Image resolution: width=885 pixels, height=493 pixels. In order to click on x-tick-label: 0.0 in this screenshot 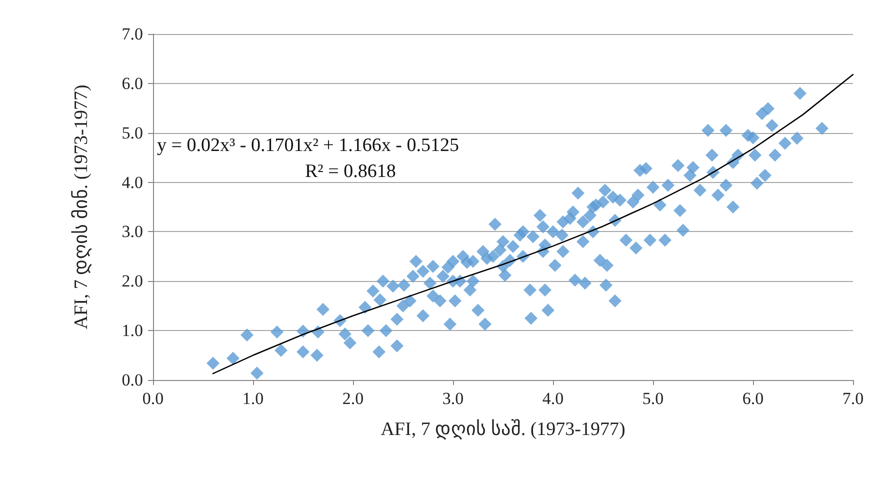, I will do `click(153, 398)`.